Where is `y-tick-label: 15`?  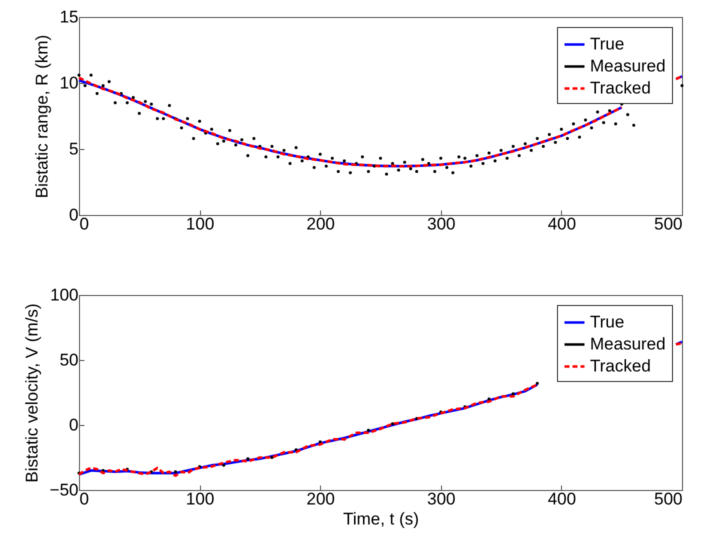 y-tick-label: 15 is located at coordinates (69, 17).